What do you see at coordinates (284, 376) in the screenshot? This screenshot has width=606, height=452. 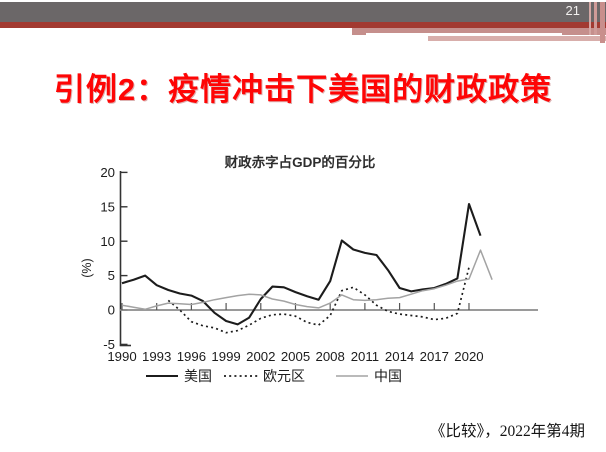 I see `legend-label: 欧元区` at bounding box center [284, 376].